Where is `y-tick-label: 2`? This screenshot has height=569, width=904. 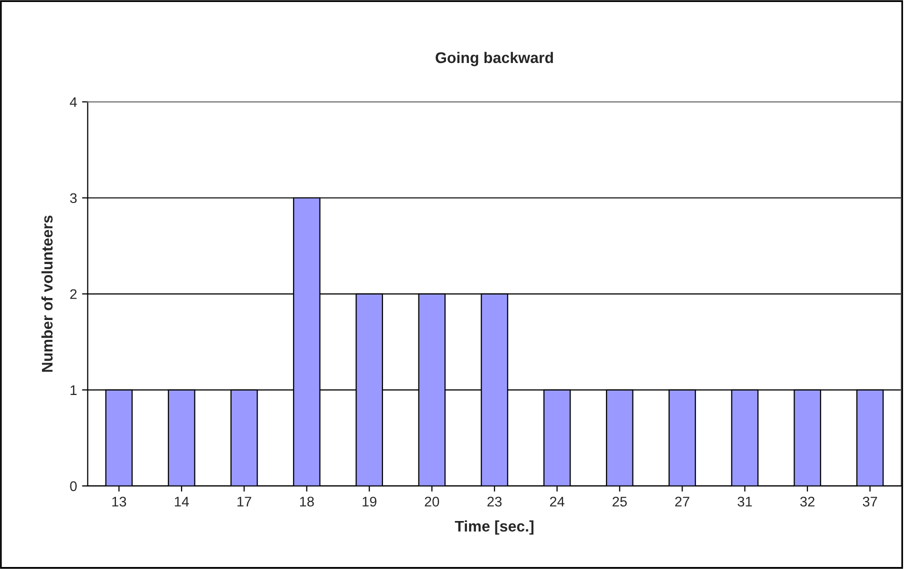
y-tick-label: 2 is located at coordinates (73, 294).